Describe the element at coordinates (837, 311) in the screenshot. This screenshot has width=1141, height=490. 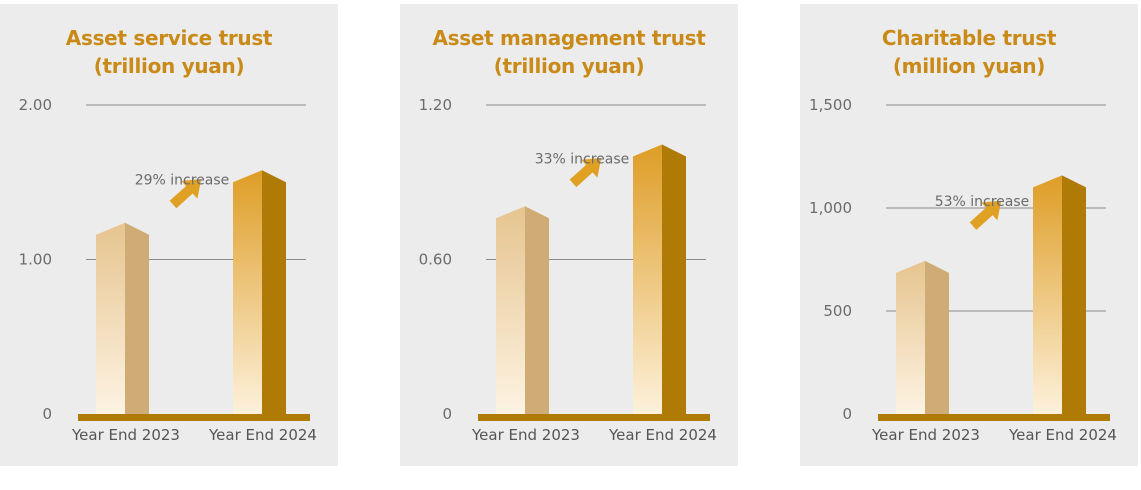
I see `y-tick-label: 500` at that location.